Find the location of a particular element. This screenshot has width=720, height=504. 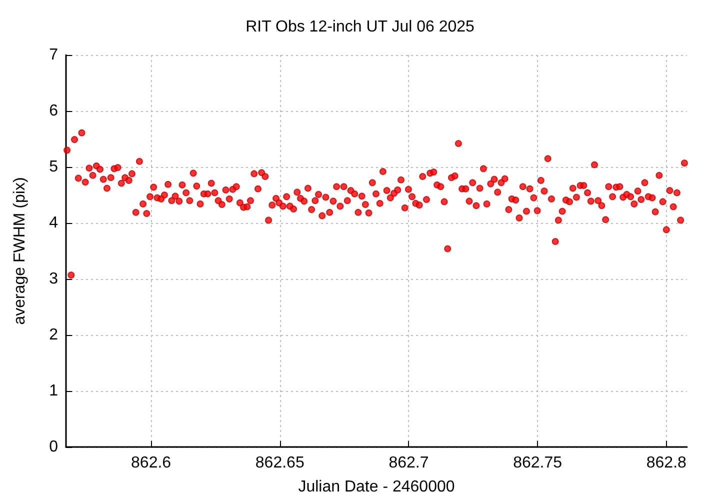

x-tick-label: 862.8 is located at coordinates (666, 463).